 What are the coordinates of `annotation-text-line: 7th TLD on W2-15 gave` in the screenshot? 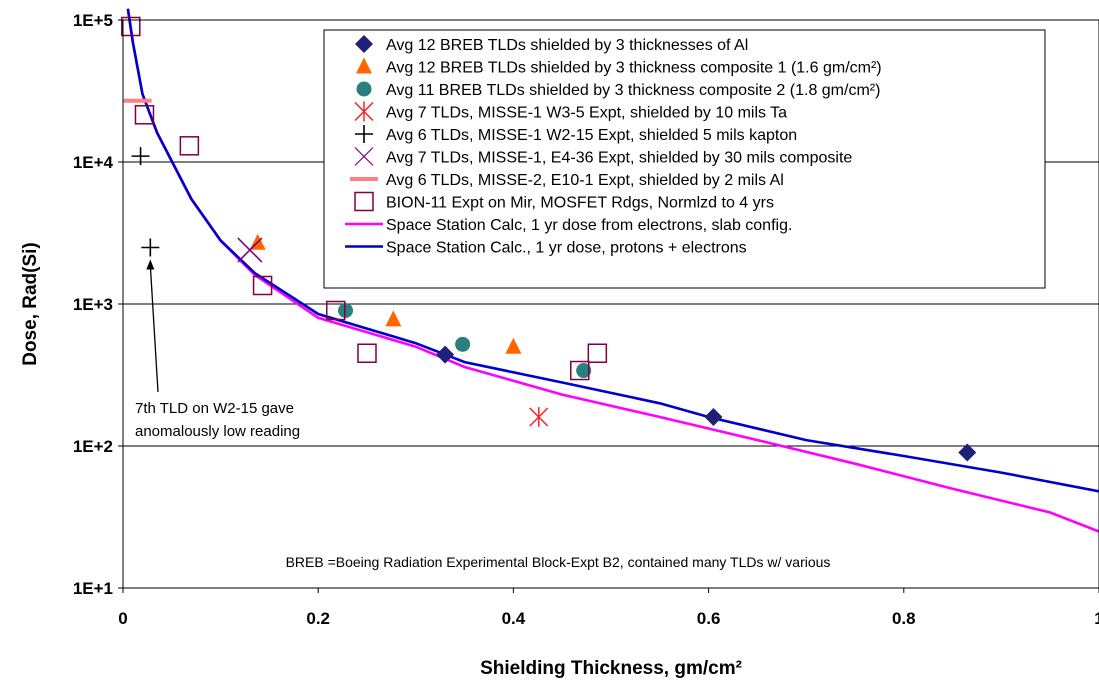 It's located at (214, 408).